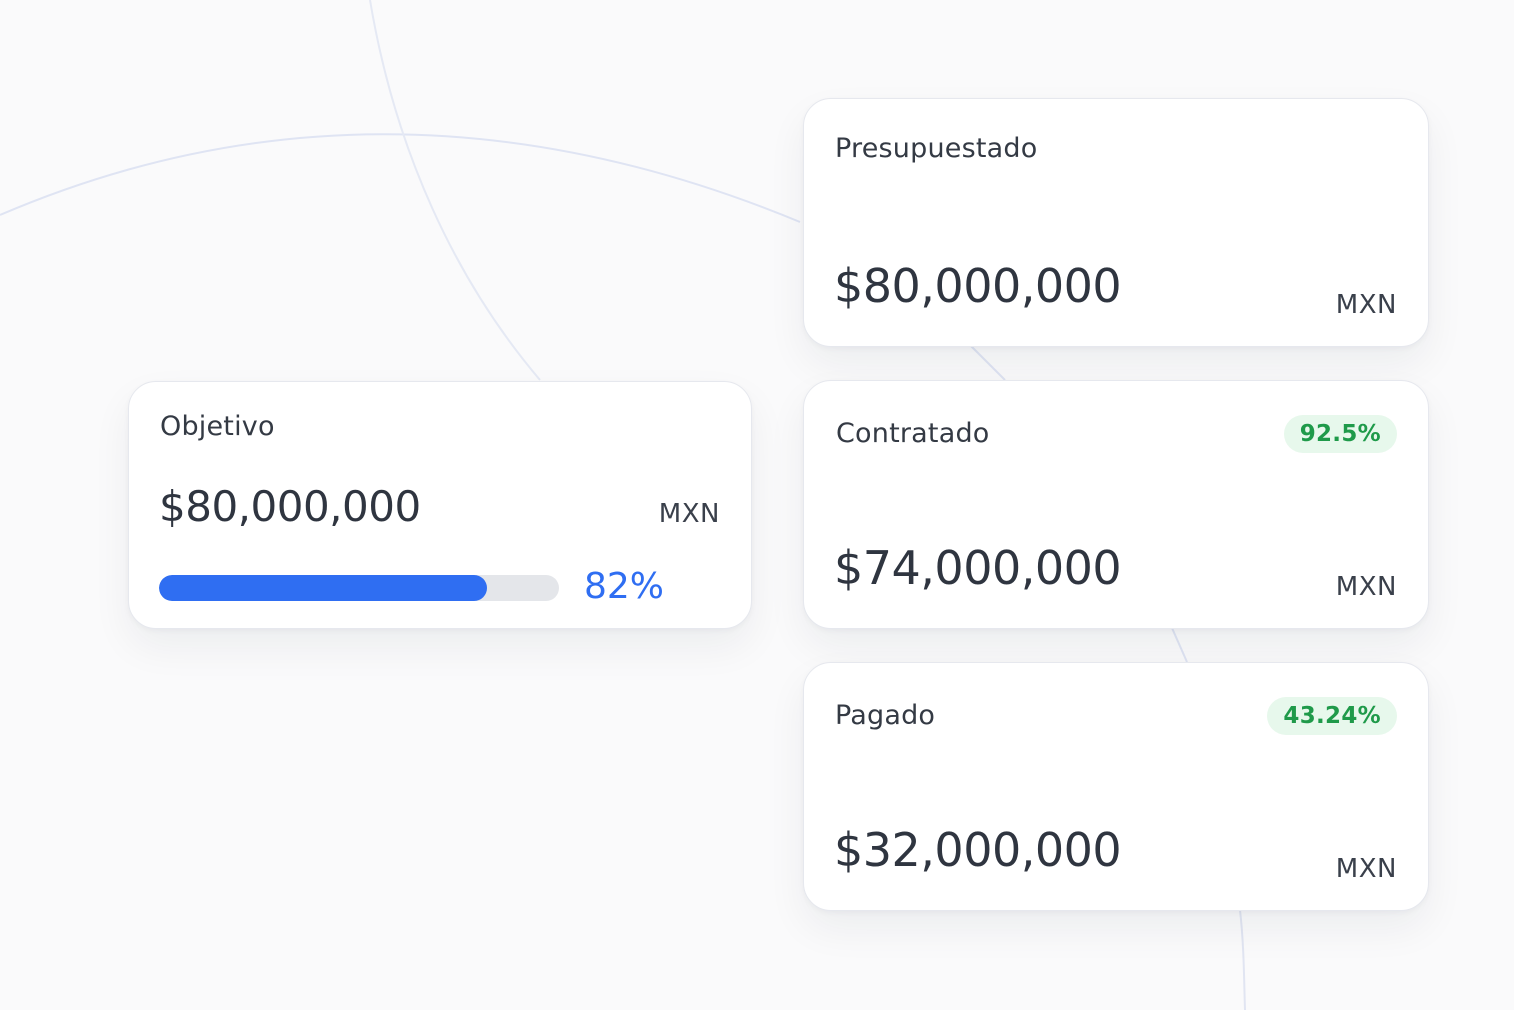 This screenshot has width=1514, height=1010. I want to click on objetivo-progress-percent: 82%, so click(624, 586).